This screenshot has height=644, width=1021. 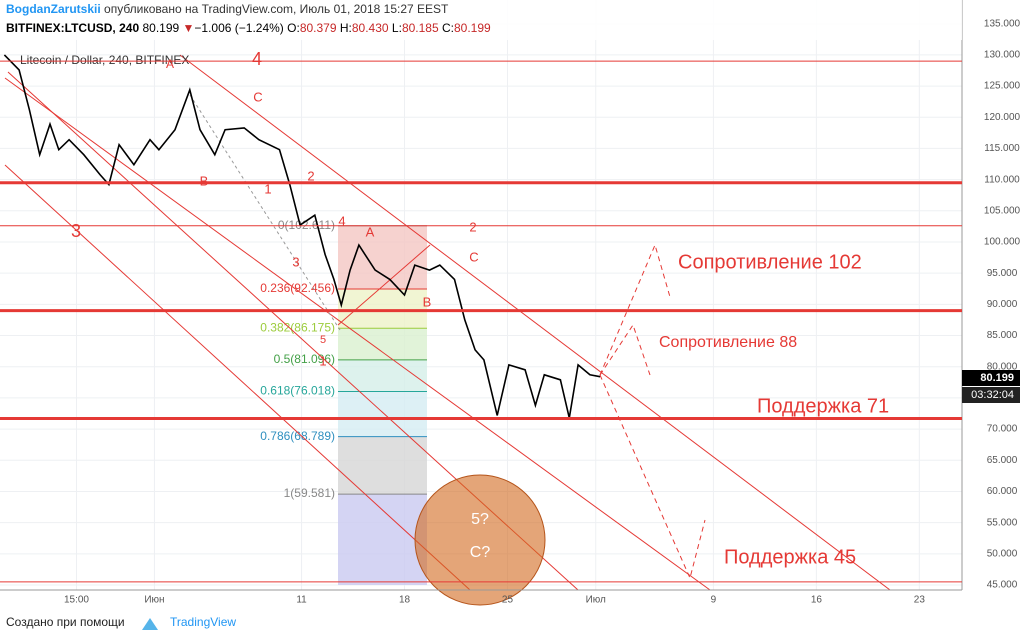 What do you see at coordinates (817, 600) in the screenshot?
I see `x-tick-label: 16` at bounding box center [817, 600].